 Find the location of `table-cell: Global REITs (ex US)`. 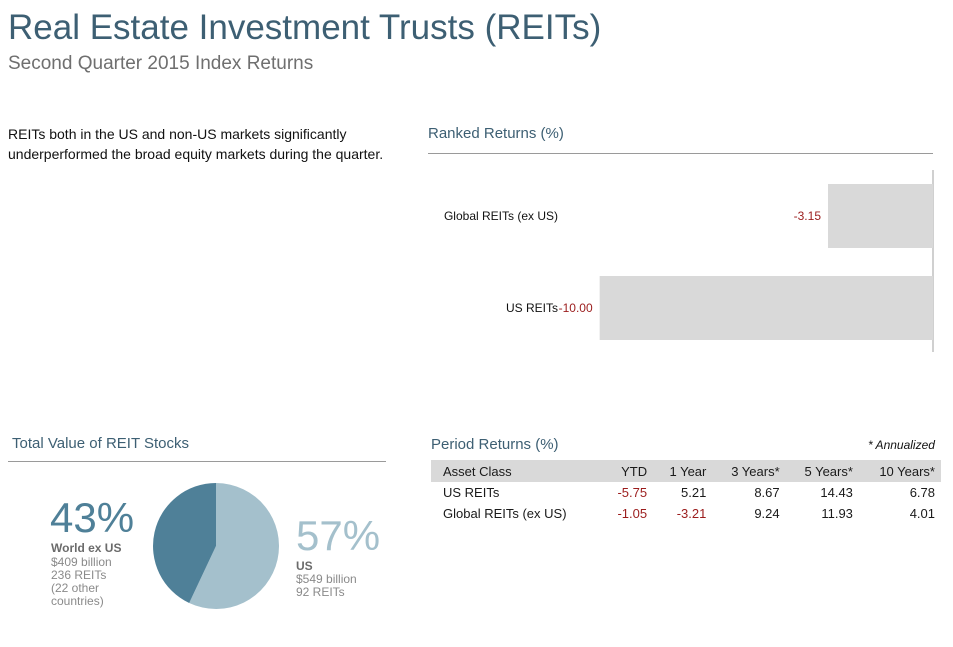

table-cell: Global REITs (ex US) is located at coordinates (505, 513).